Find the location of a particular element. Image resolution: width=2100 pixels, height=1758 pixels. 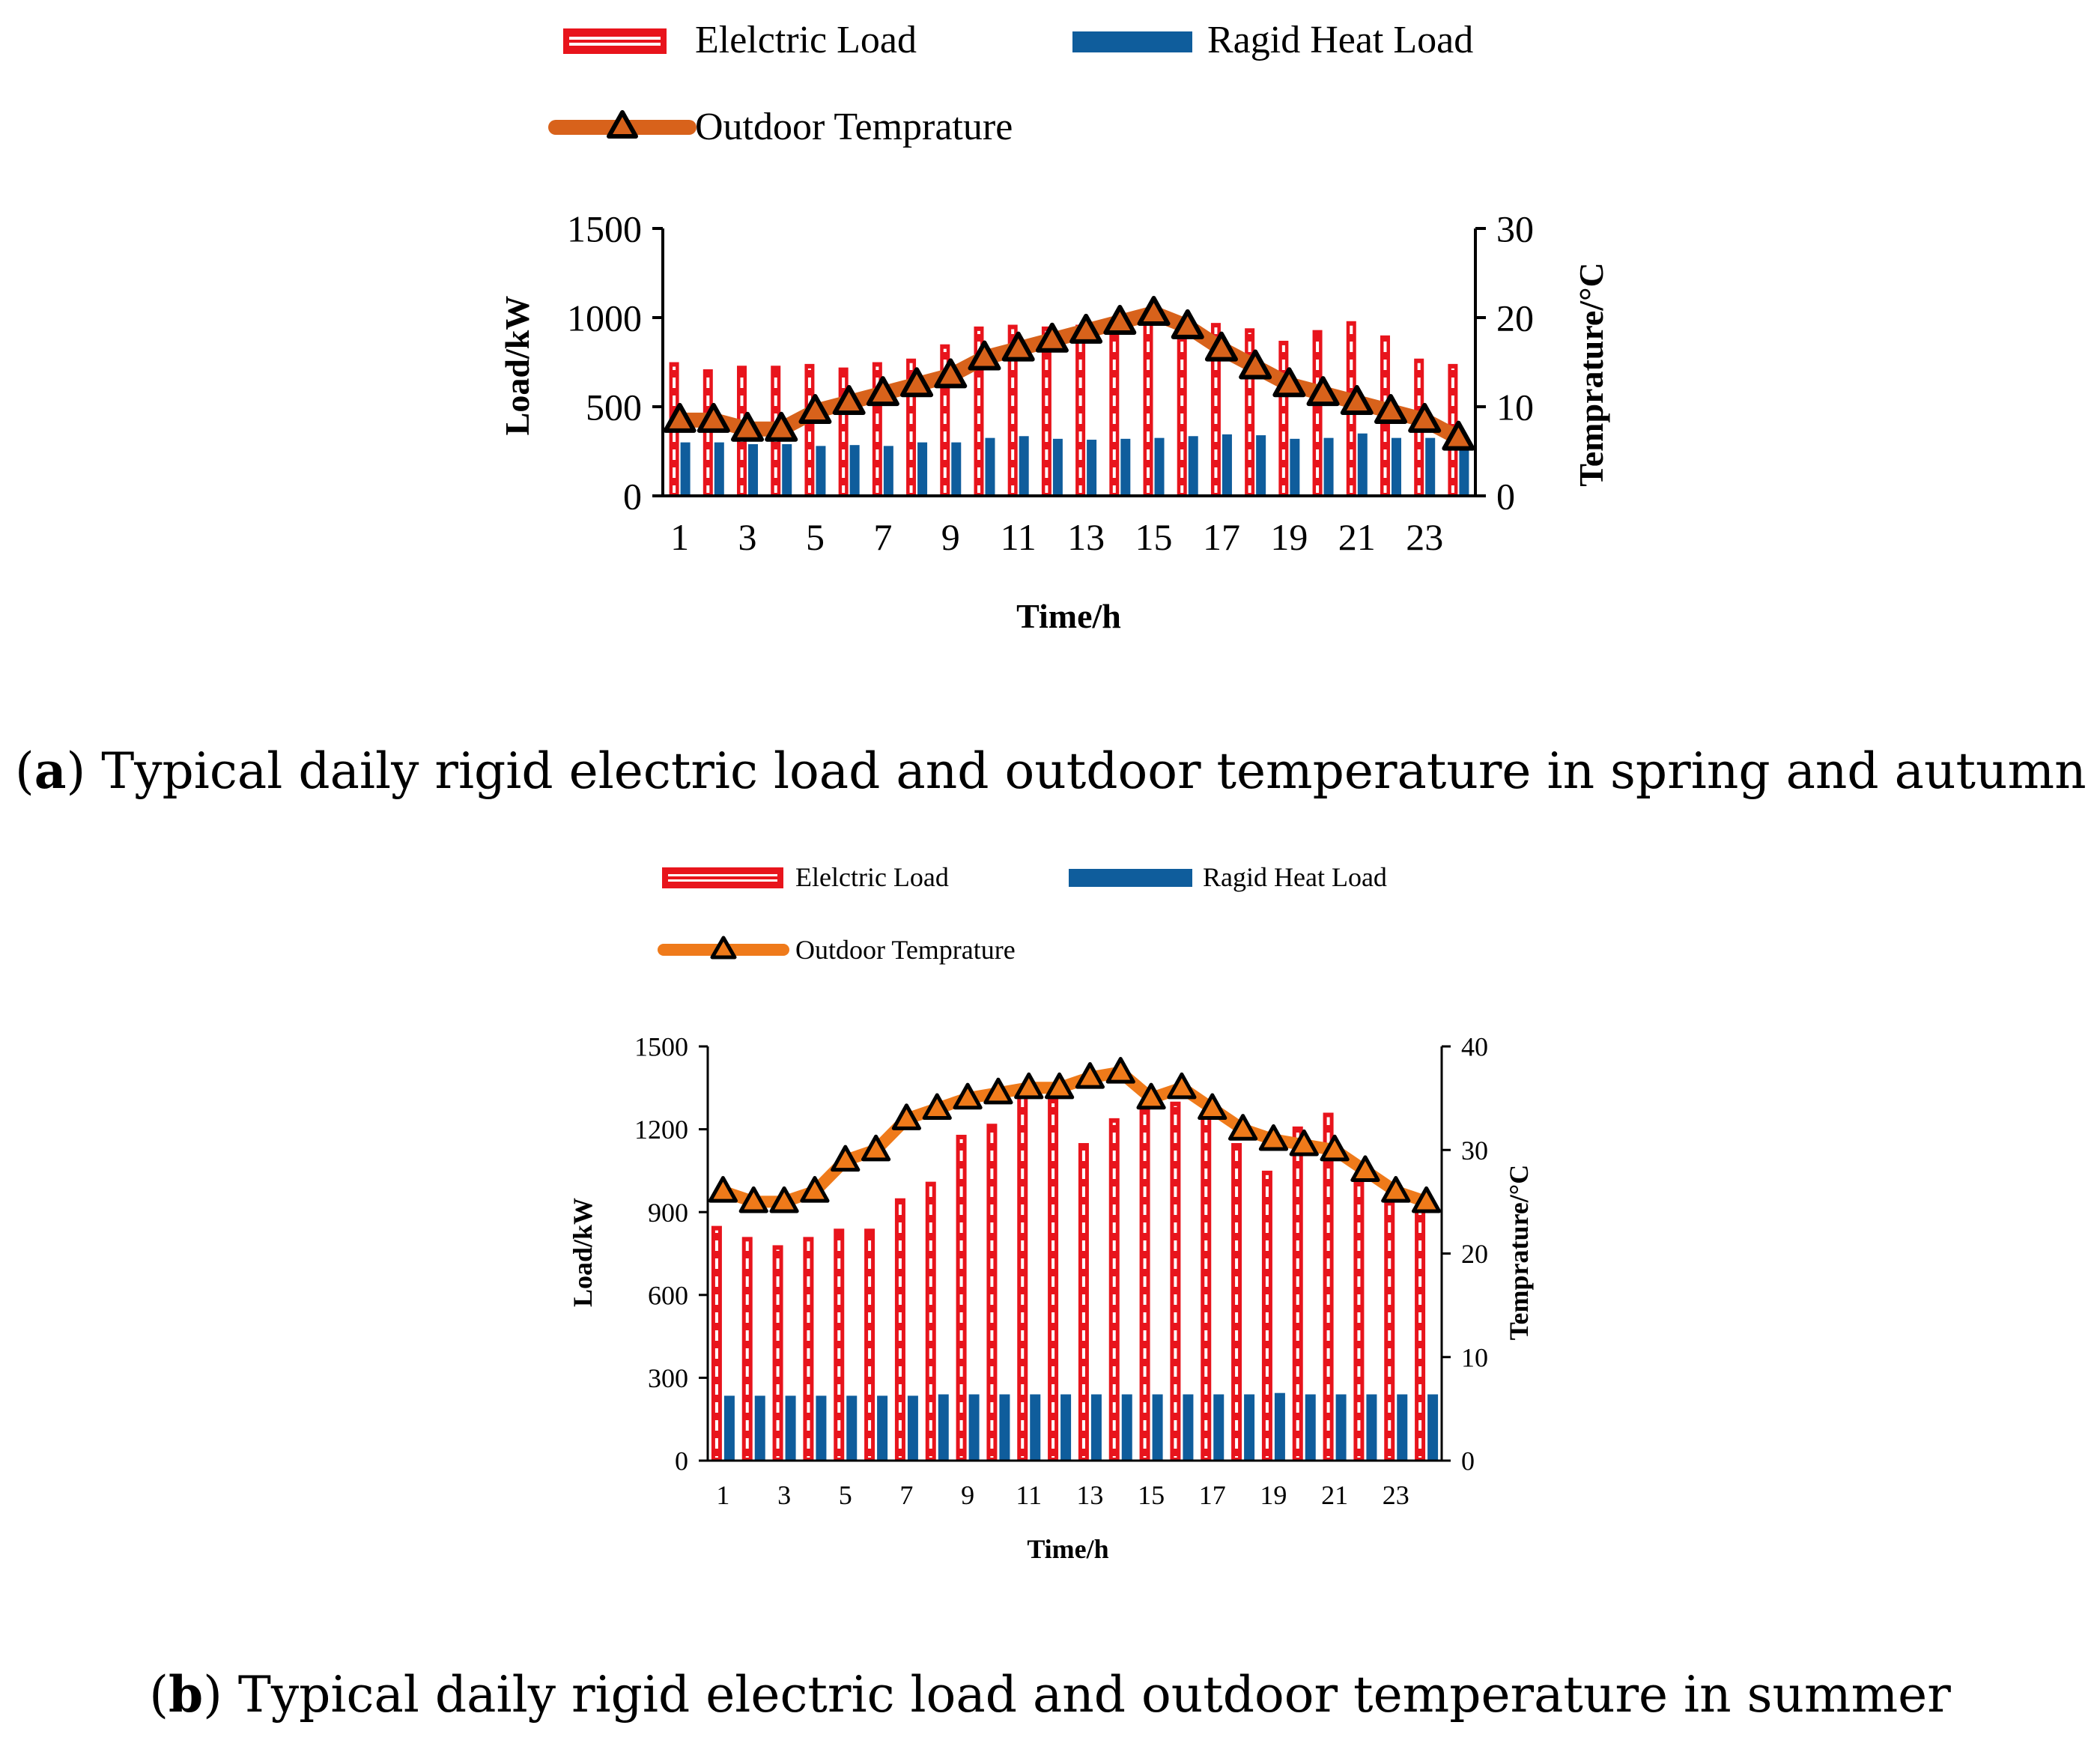

y-tick-label-a: 0 is located at coordinates (632, 497).